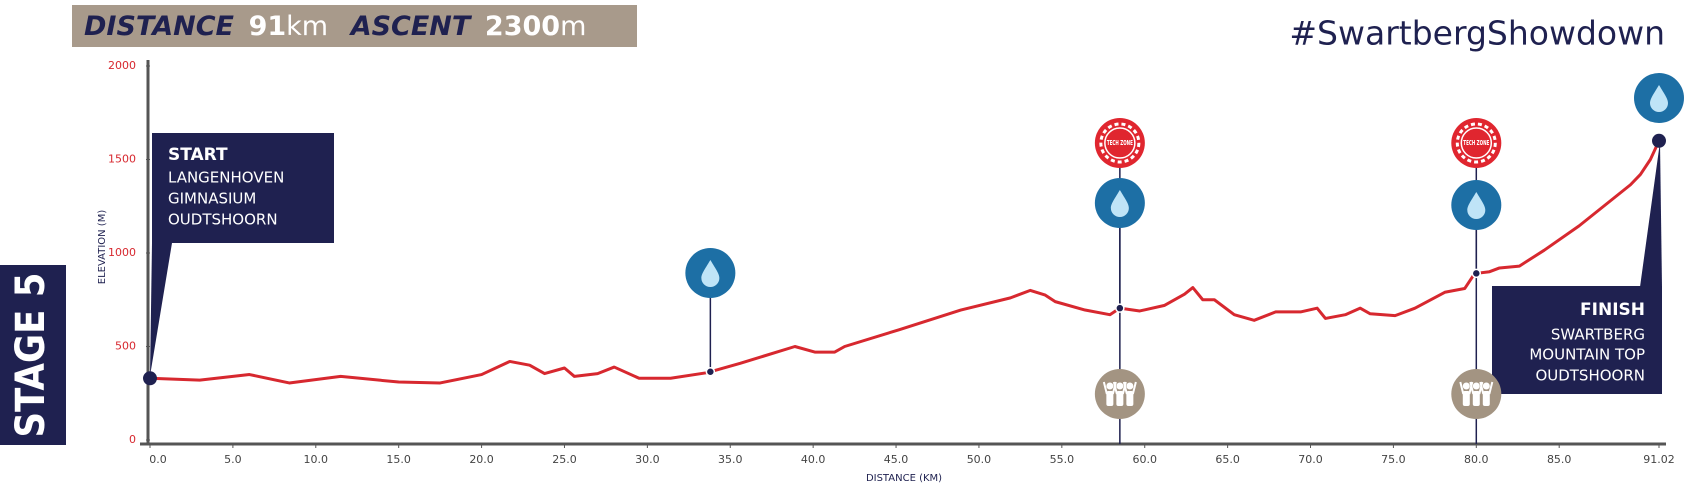 This screenshot has height=499, width=1700. Describe the element at coordinates (161, 309) in the screenshot. I see `start-pointer` at that location.